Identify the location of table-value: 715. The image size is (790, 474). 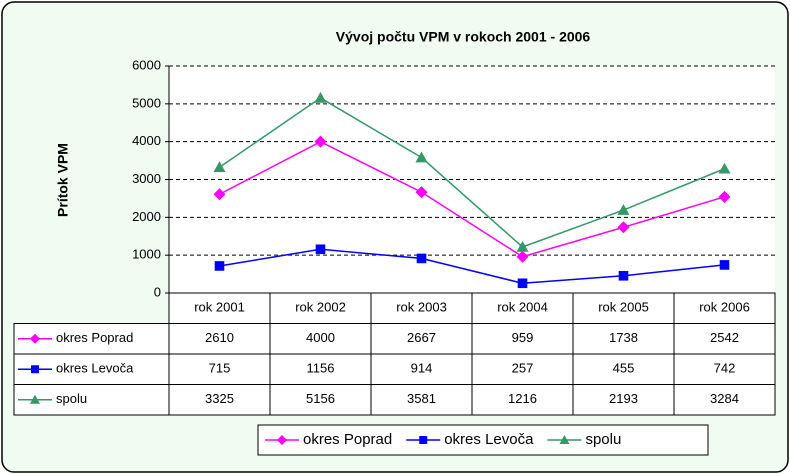
(220, 368).